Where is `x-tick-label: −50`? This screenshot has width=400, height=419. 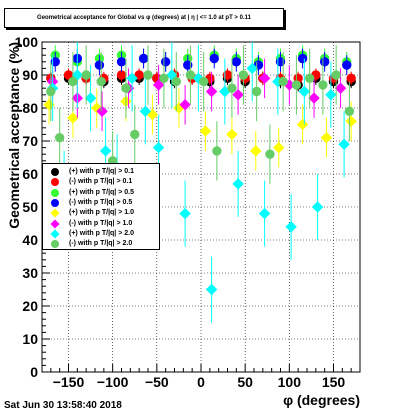 x-tick-label: −50 is located at coordinates (157, 382).